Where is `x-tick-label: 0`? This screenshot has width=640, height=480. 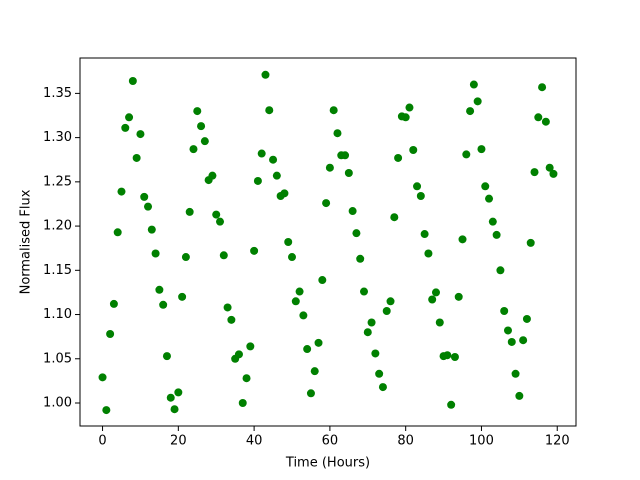 x-tick-label: 0 is located at coordinates (102, 441).